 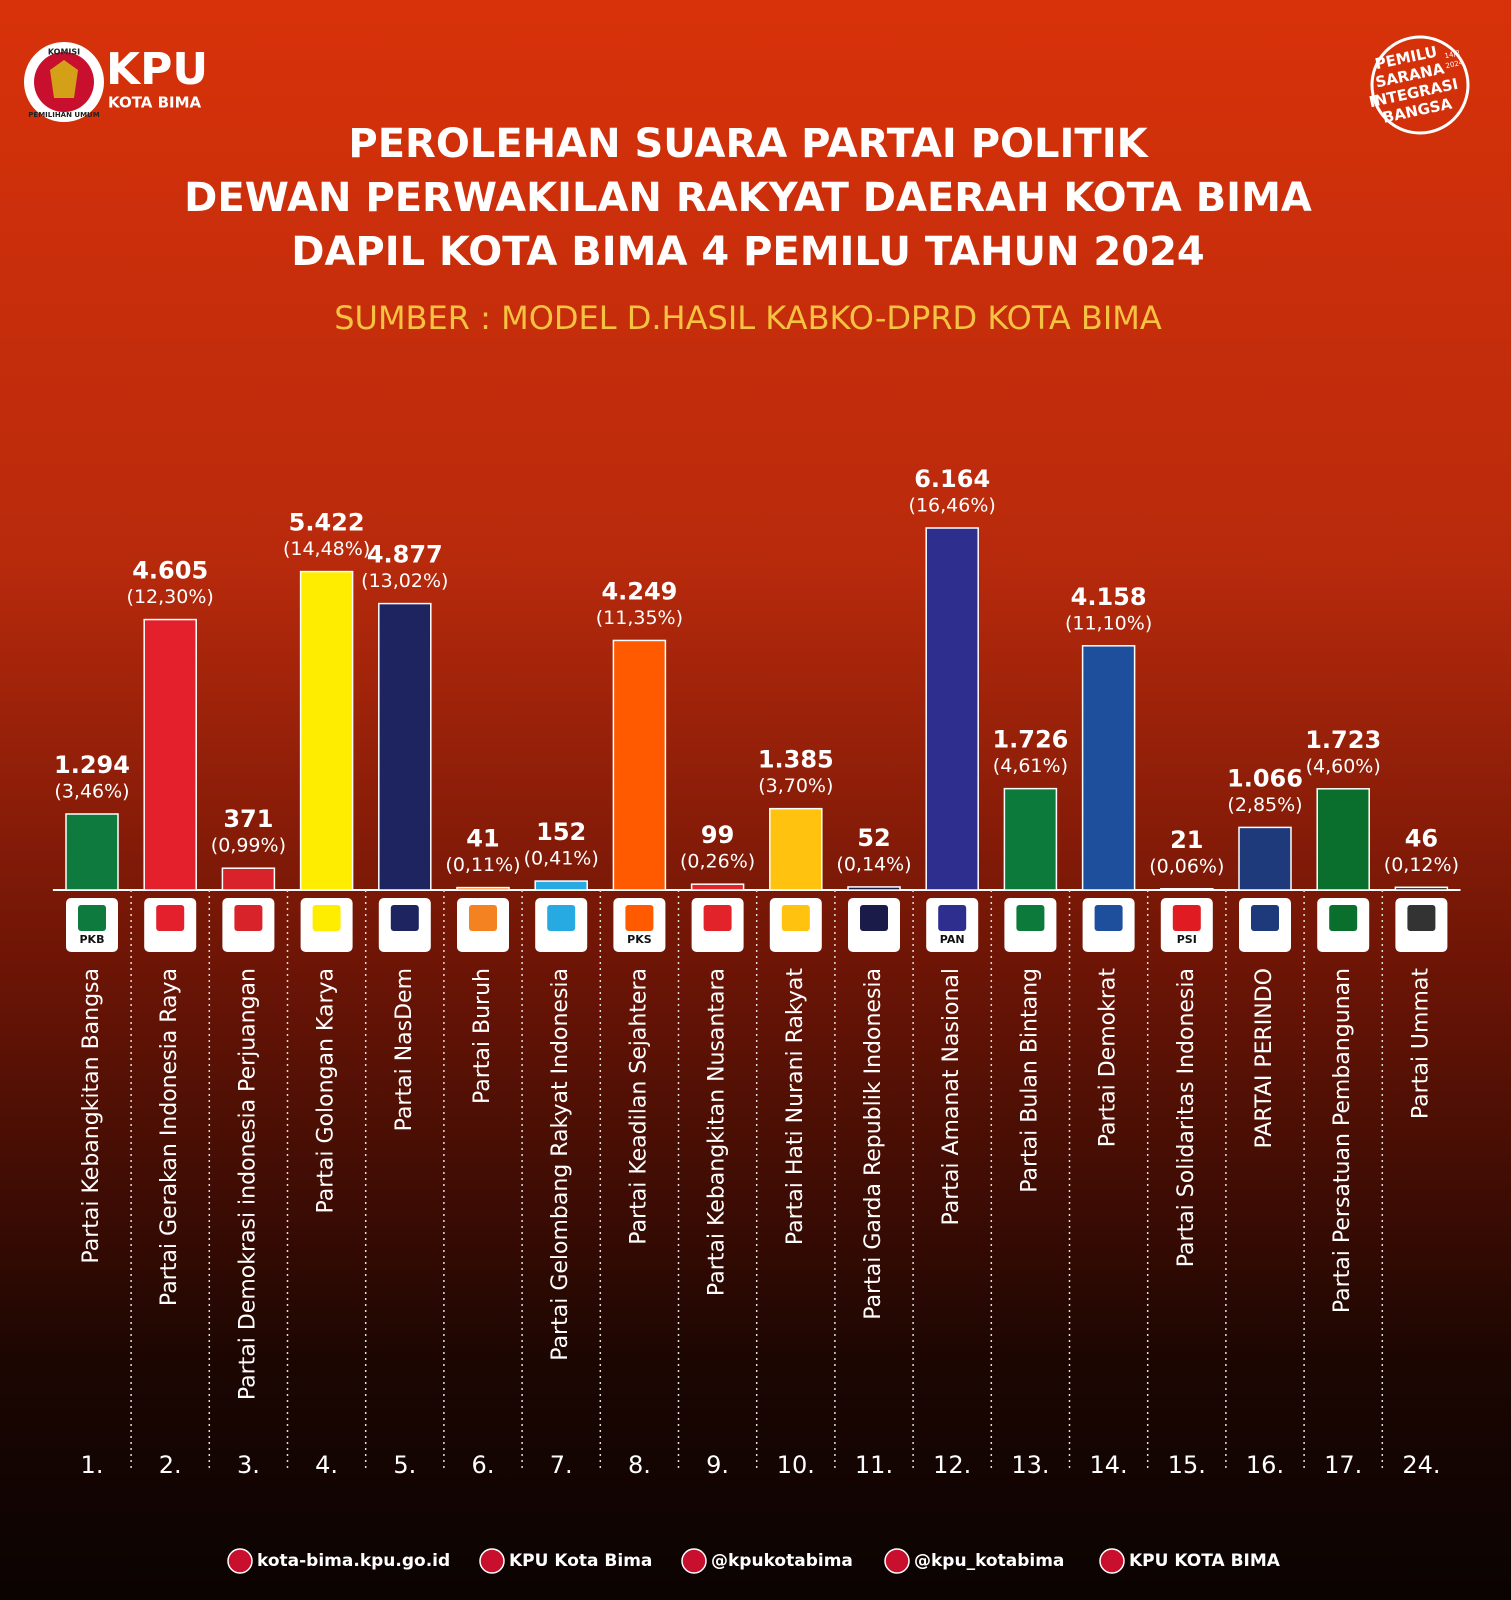 I want to click on category-number: 8., so click(x=639, y=1465).